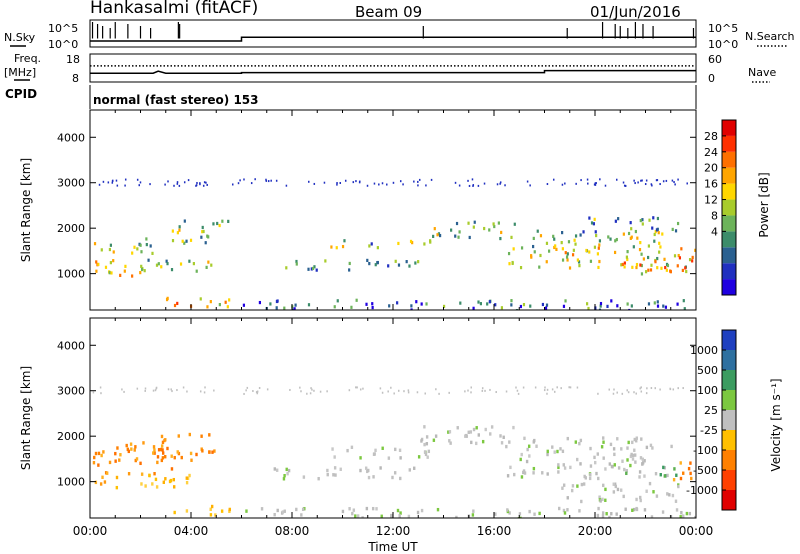 The image size is (800, 554). Describe the element at coordinates (635, 12) in the screenshot. I see `date-title: 01/Jun/2016` at that location.